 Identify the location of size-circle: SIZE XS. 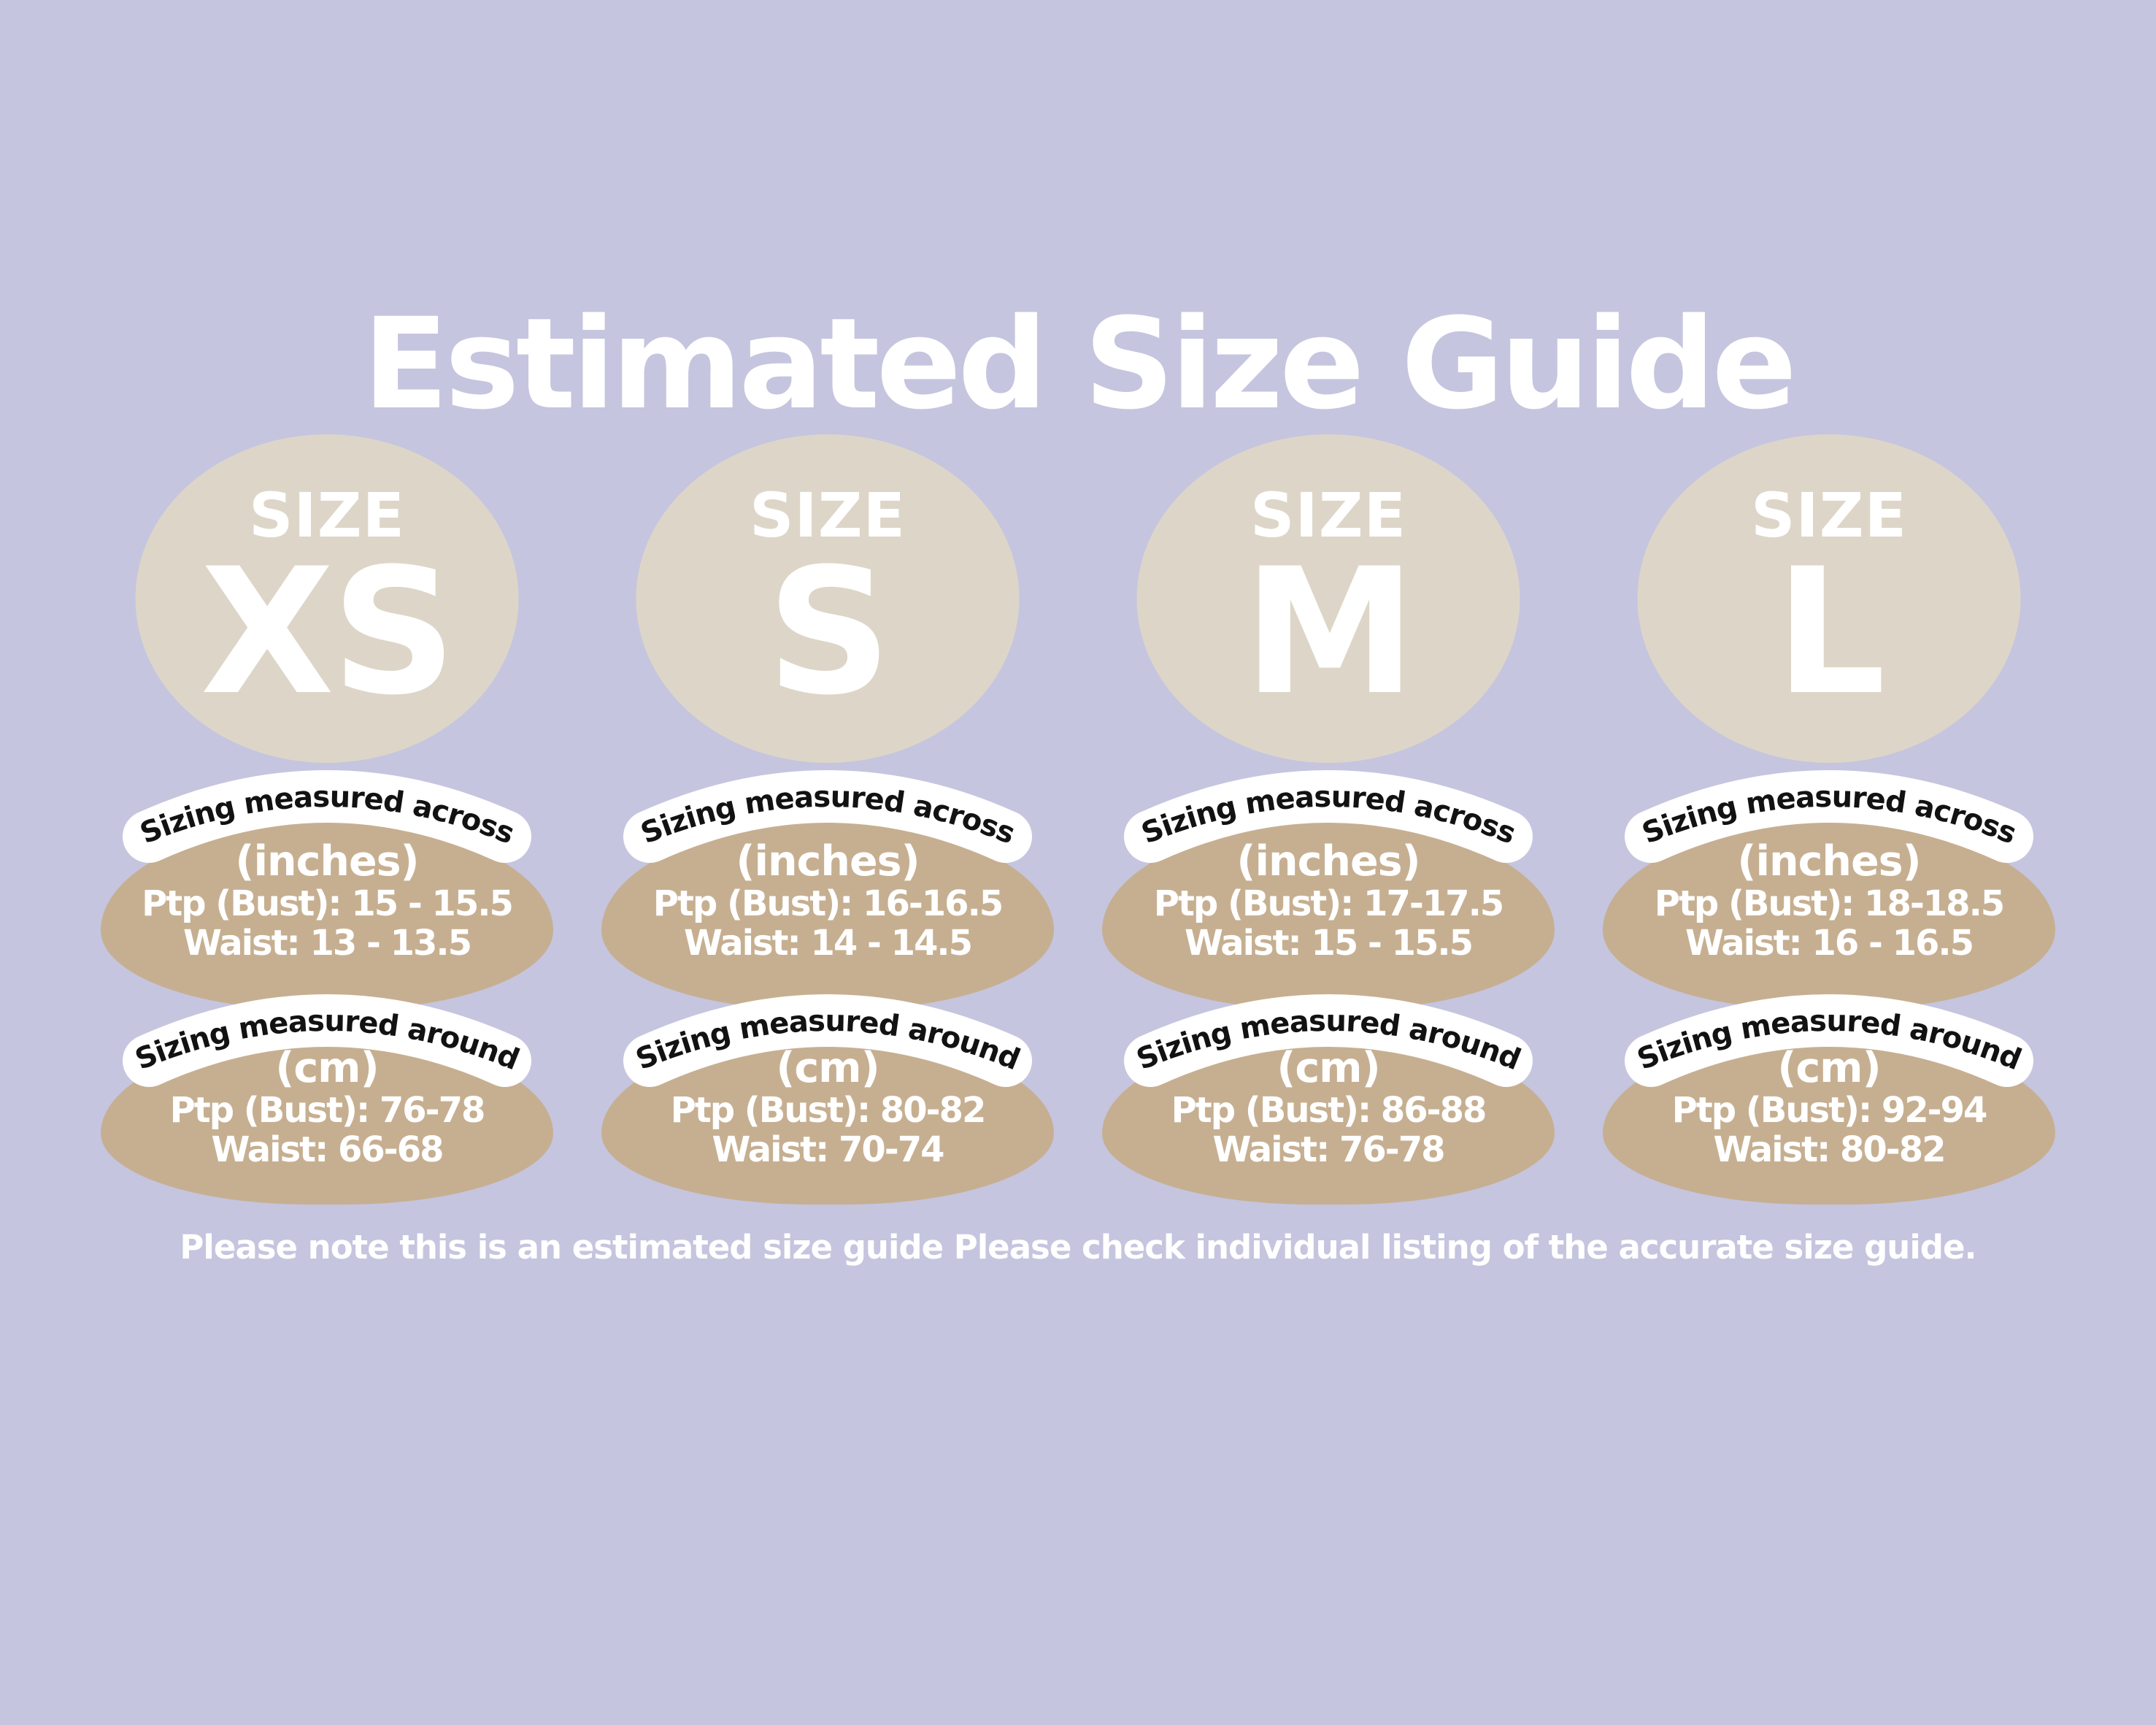
(327, 598).